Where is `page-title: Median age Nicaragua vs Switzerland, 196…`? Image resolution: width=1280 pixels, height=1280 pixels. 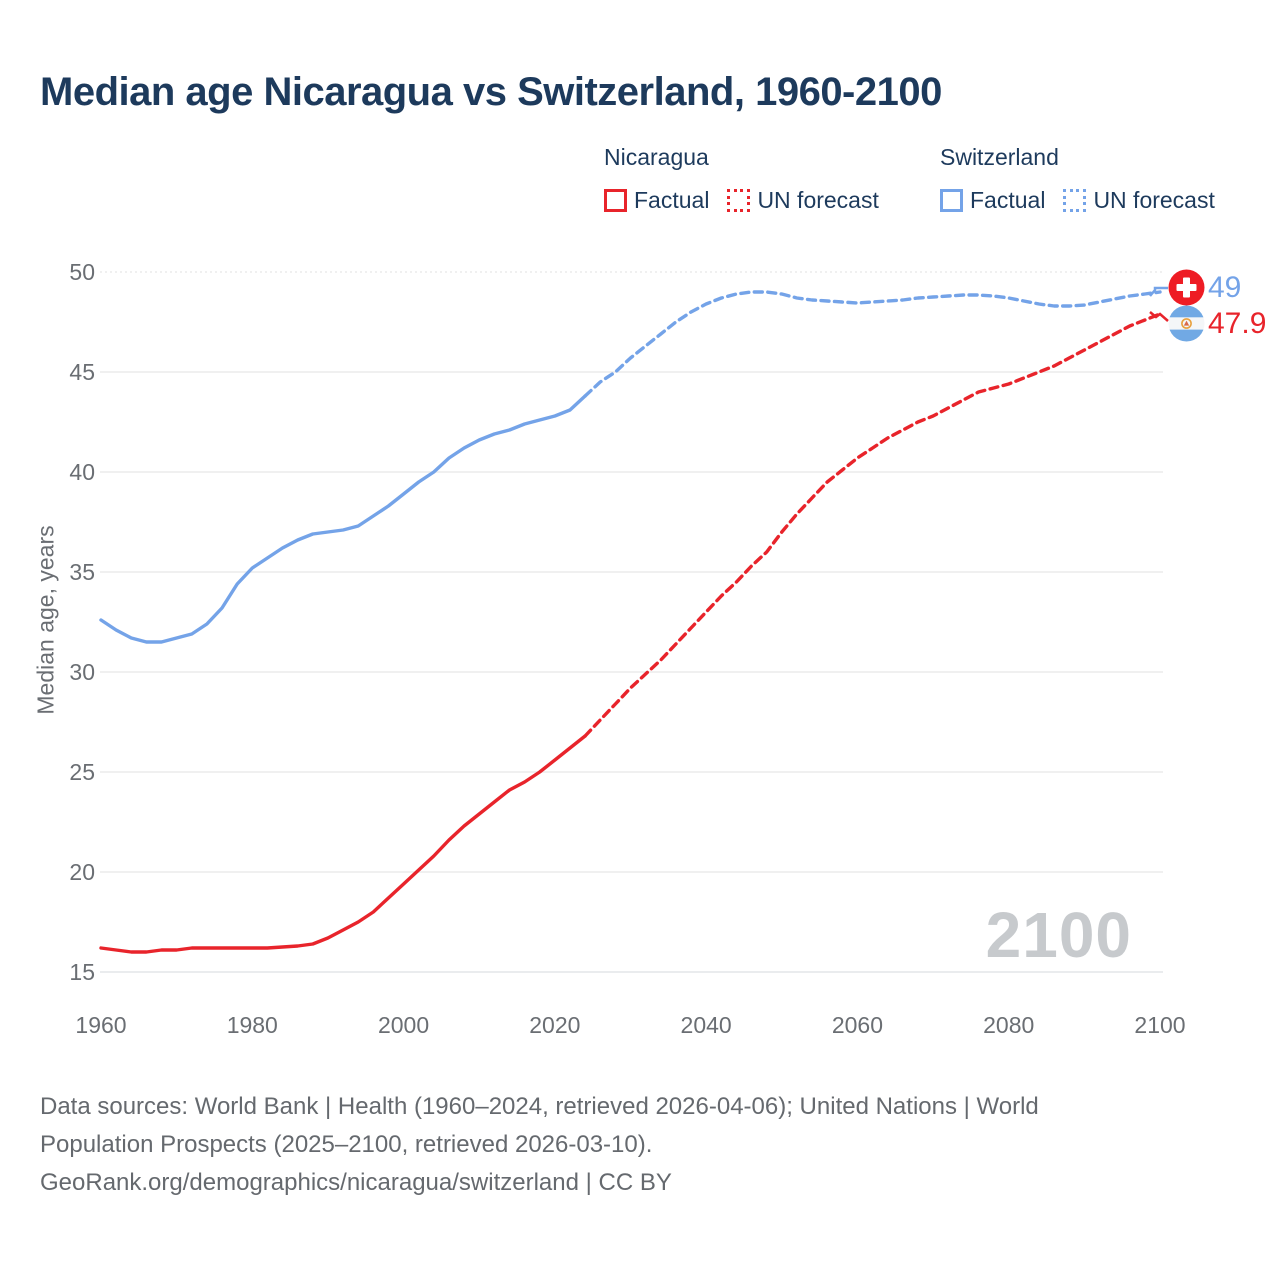
page-title: Median age Nicaragua vs Switzerland, 196… is located at coordinates (491, 92).